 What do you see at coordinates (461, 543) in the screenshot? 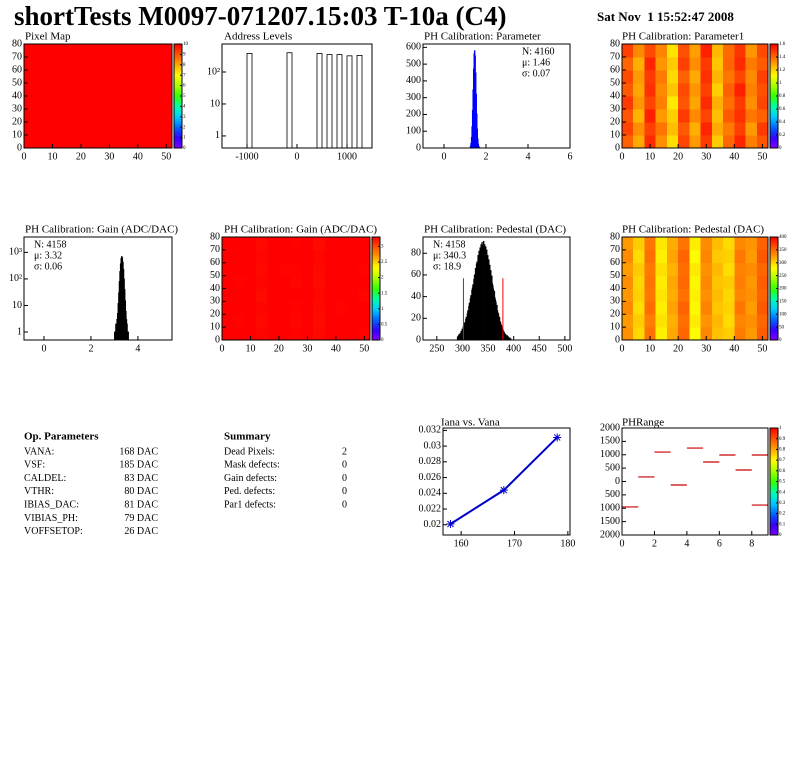
I see `x-tick-label: 160` at bounding box center [461, 543].